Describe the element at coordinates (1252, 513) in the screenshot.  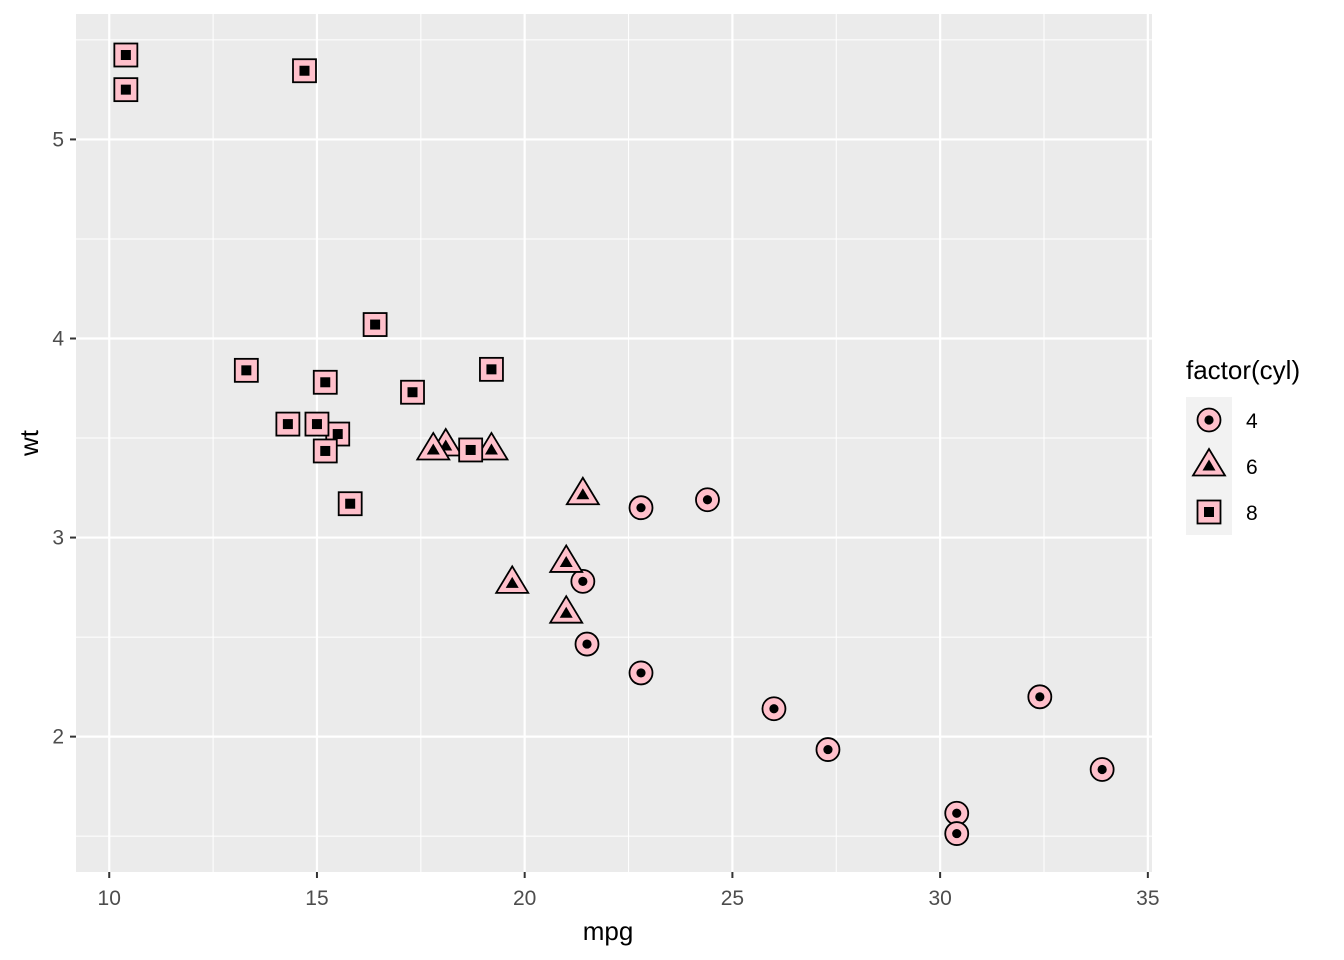
I see `legend-label-8: 8` at that location.